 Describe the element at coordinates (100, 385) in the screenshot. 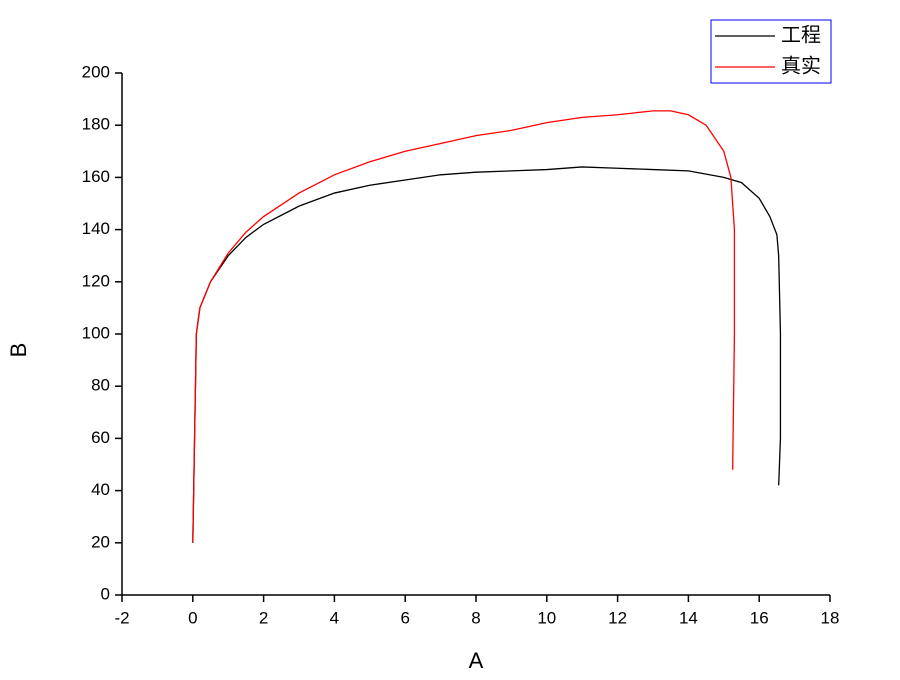

I see `y-tick-label: 80` at that location.